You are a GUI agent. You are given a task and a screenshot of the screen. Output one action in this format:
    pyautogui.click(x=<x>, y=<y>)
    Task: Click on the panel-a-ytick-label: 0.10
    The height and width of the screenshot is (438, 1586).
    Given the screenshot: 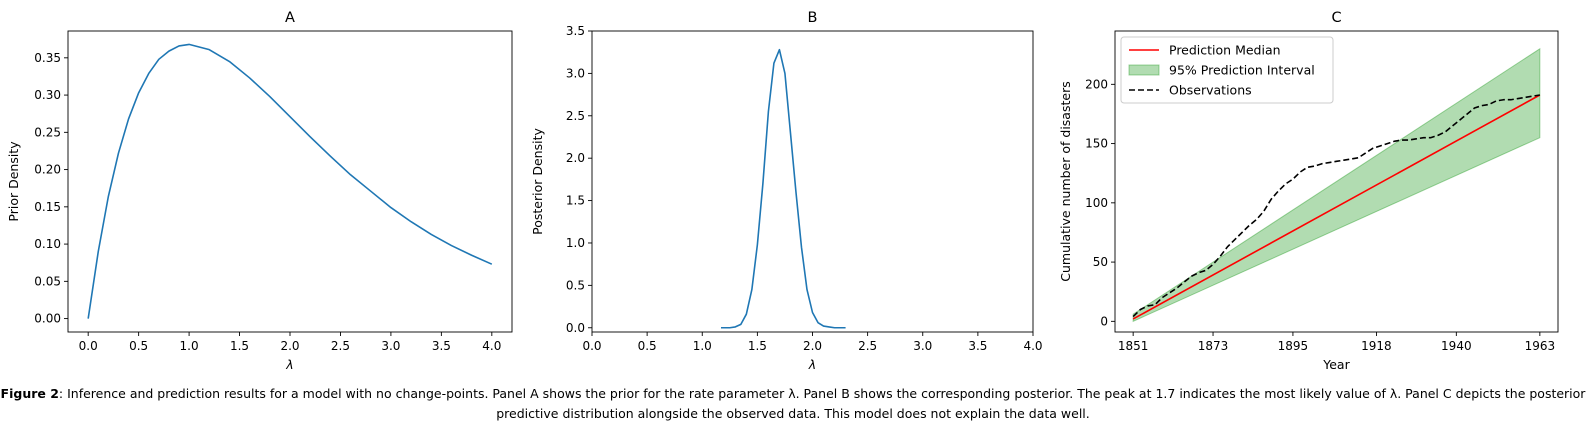 What is the action you would take?
    pyautogui.click(x=47, y=244)
    